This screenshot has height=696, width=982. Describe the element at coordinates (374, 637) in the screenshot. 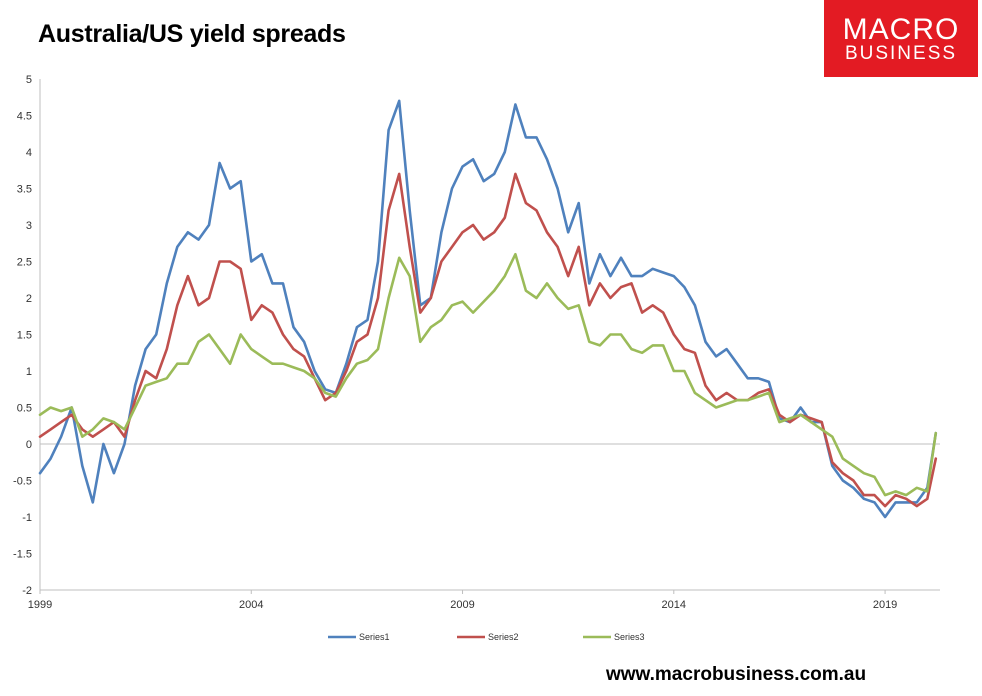

I see `legend-label-1: Series1` at that location.